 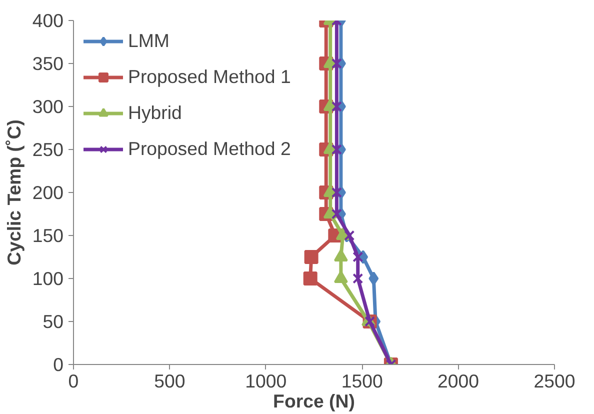 I want to click on x-tick-label: 1500, so click(x=362, y=381).